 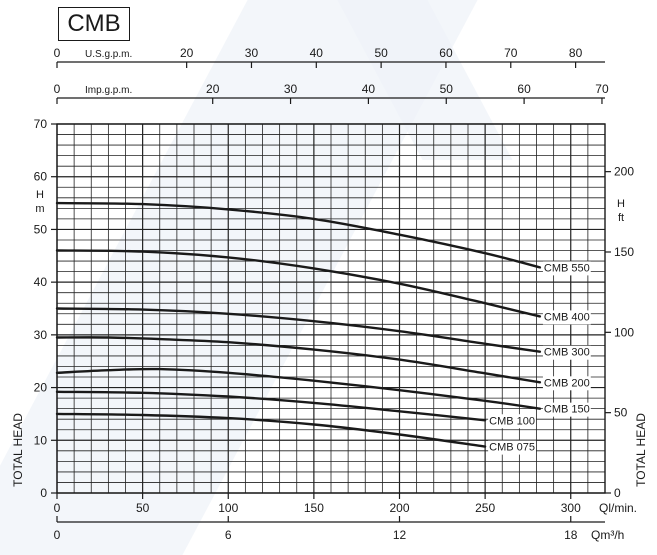 I want to click on x-tick-label: 150, so click(x=314, y=508).